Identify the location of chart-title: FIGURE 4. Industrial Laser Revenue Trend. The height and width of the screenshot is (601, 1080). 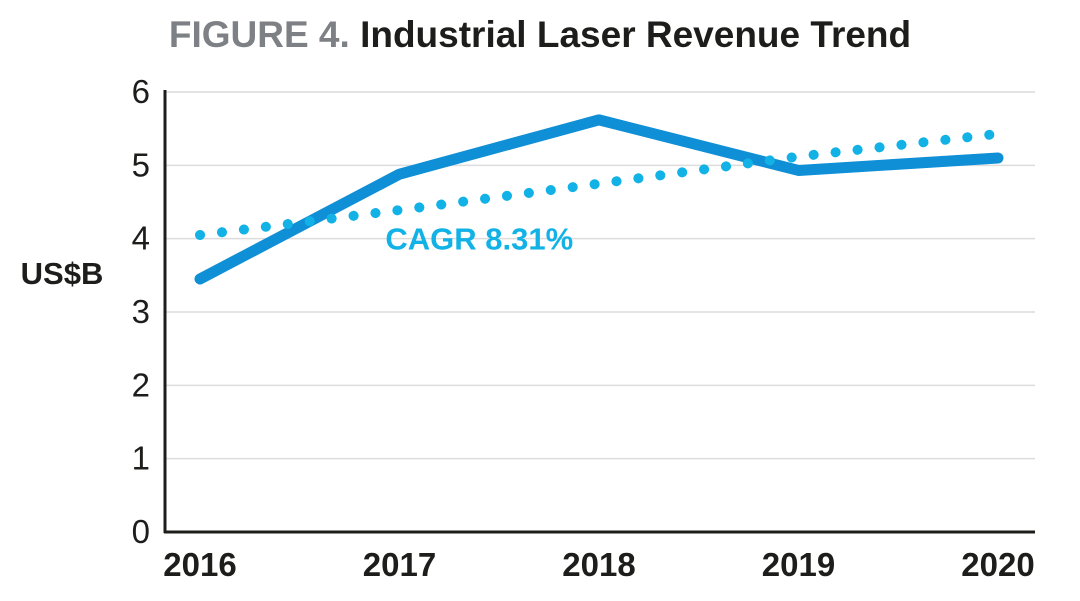
(540, 35).